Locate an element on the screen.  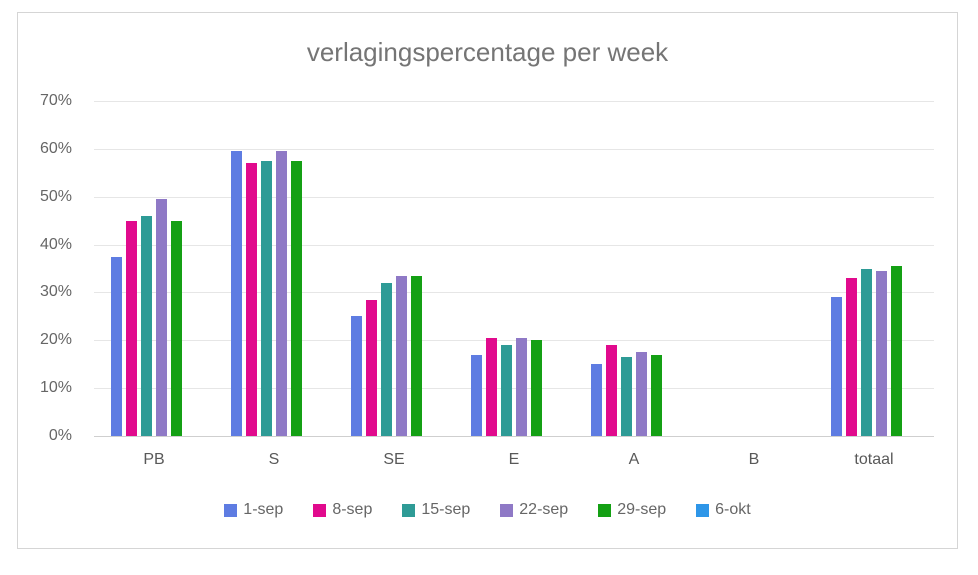
y-tick-label: 50% is located at coordinates (55, 196).